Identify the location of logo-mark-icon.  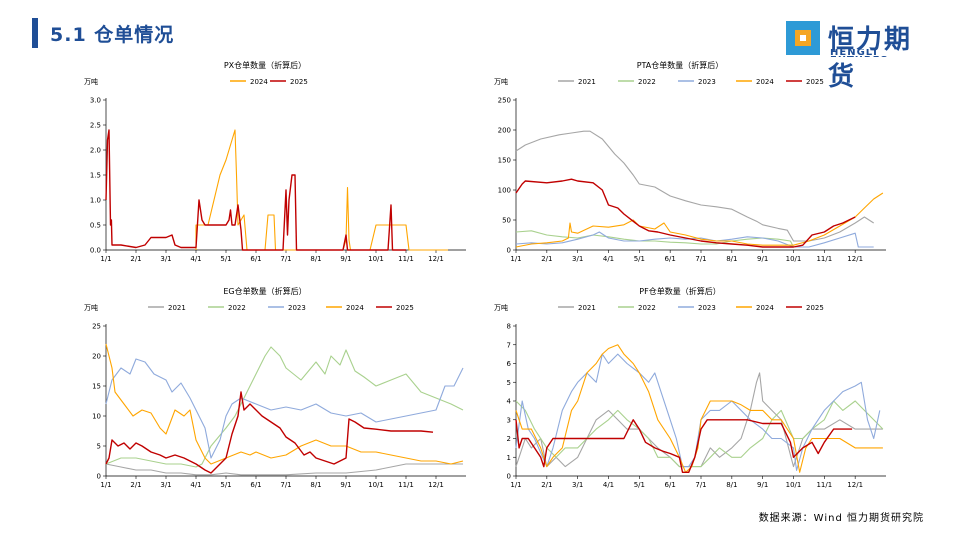
(803, 38).